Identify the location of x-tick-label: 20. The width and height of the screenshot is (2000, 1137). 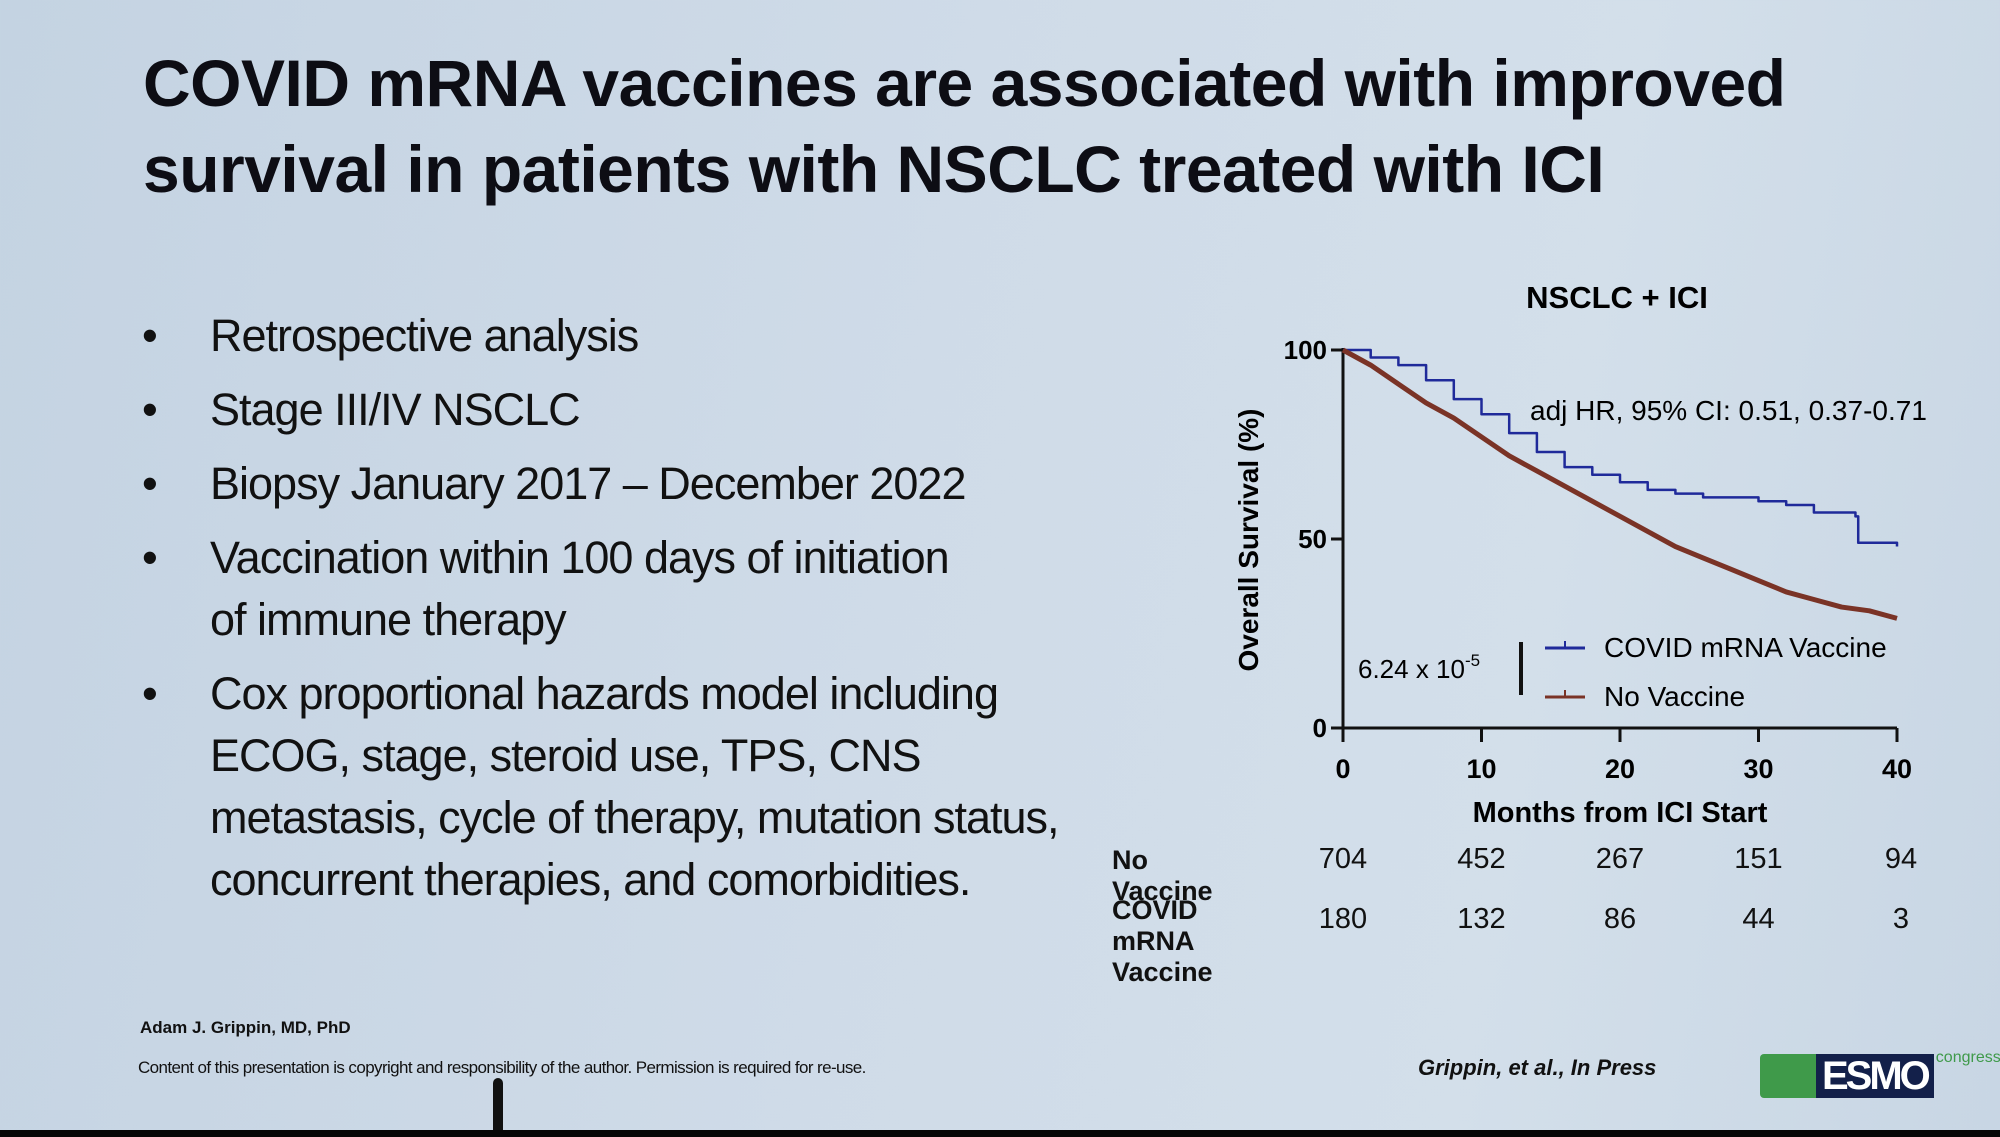
(1620, 769).